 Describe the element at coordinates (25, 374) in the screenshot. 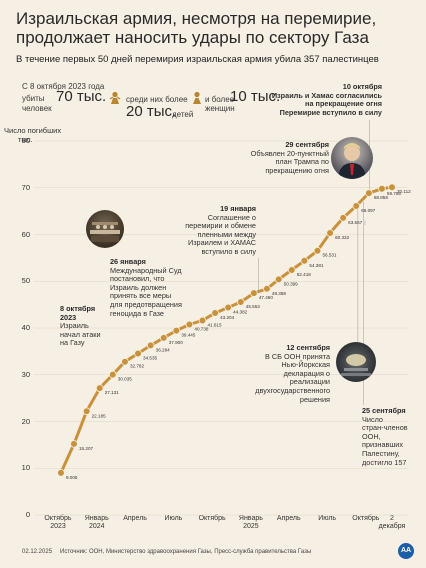

I see `y-tick-label: 30` at that location.